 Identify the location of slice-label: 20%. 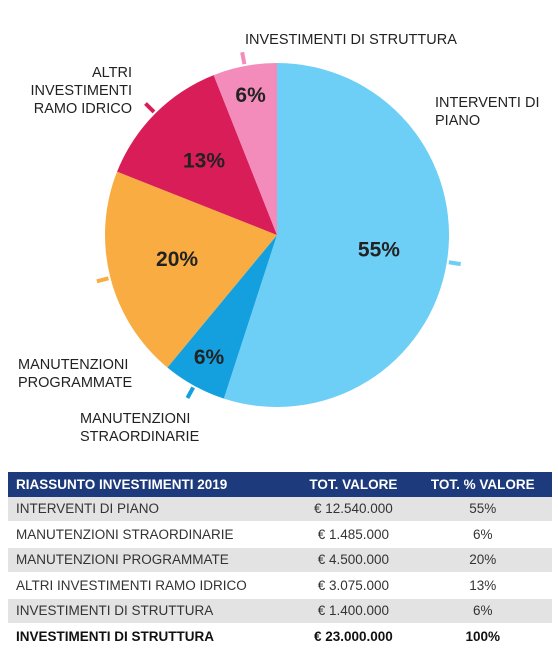
(177, 259).